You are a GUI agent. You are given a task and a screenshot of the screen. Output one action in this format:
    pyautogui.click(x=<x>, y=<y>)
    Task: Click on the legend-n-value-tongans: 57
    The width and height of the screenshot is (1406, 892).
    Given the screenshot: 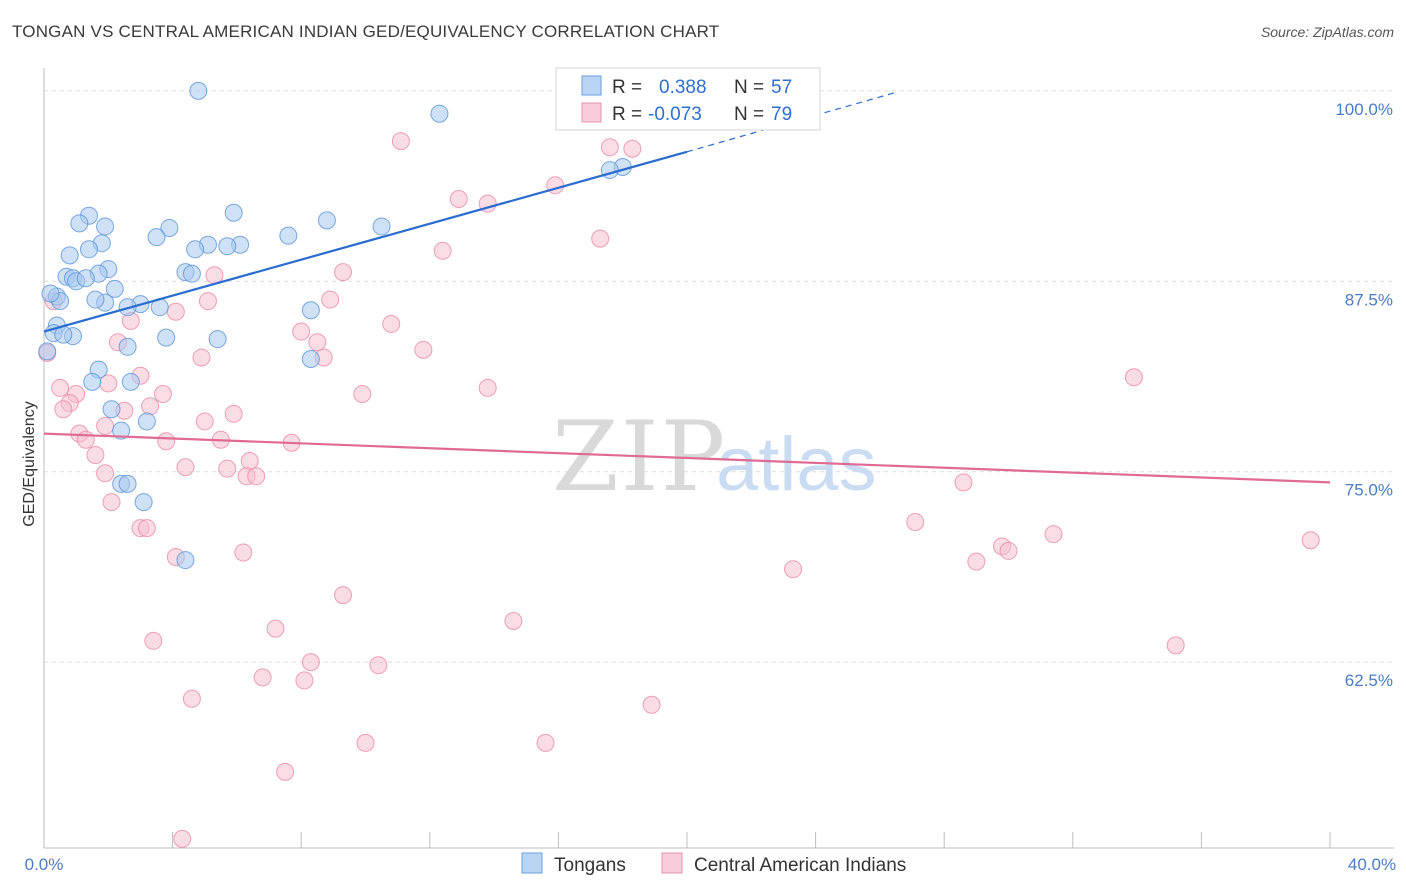 What is the action you would take?
    pyautogui.click(x=781, y=87)
    